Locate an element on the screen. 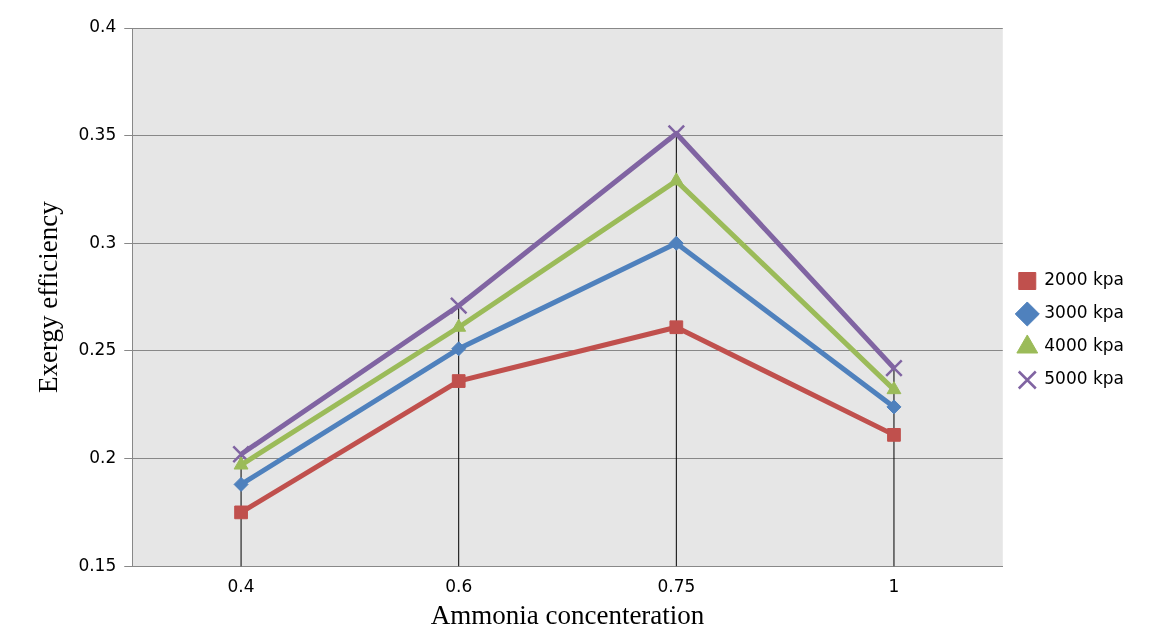 This screenshot has width=1154, height=637. x-axis-title: Ammonia concenteration is located at coordinates (567, 614).